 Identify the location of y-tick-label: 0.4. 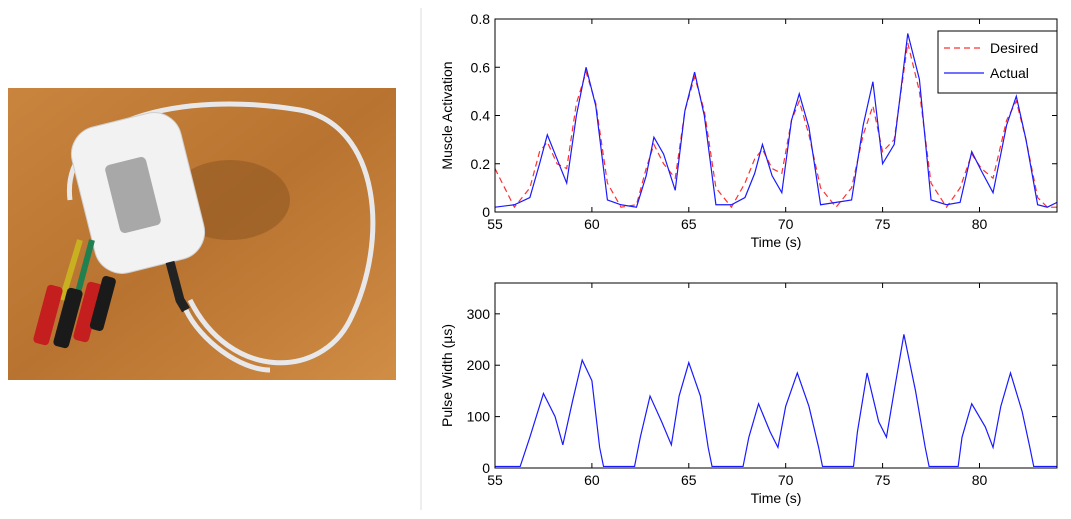
(481, 116).